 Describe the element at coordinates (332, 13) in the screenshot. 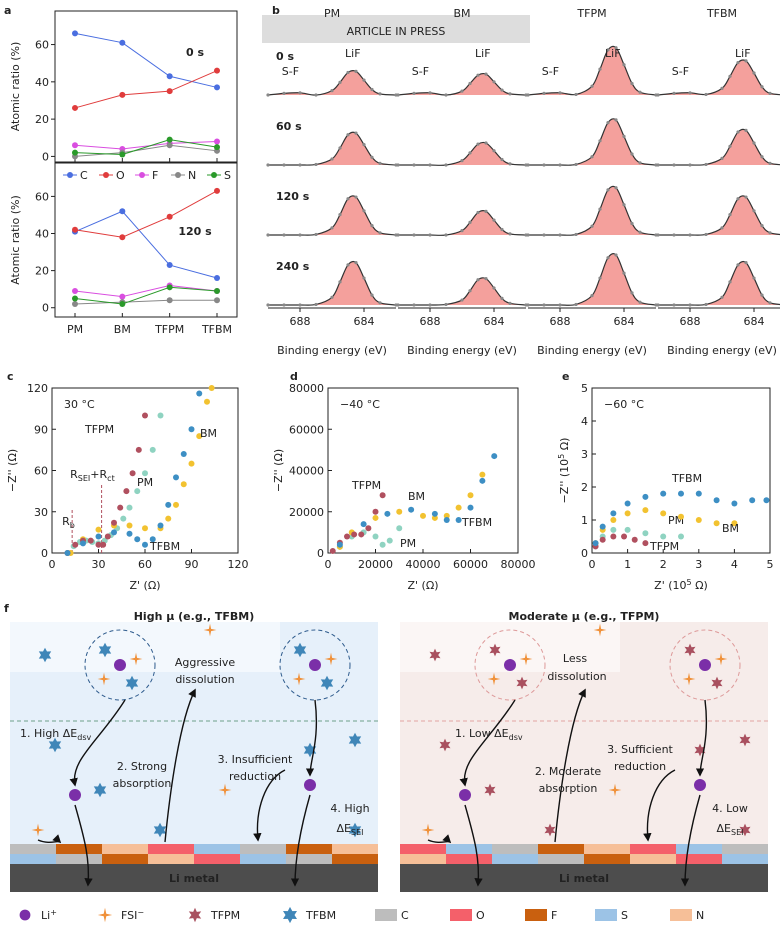

I see `column-header: PM` at that location.